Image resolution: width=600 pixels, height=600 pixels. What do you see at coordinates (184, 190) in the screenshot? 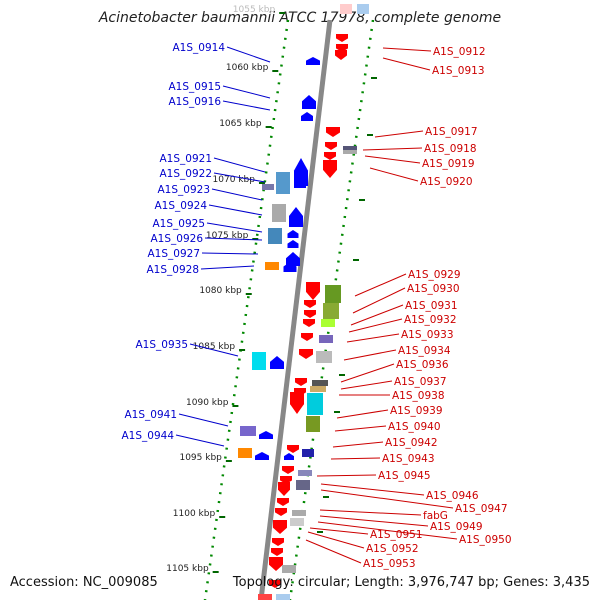
I see `gene-label-a1s-0923: A1S_0923` at bounding box center [184, 190].